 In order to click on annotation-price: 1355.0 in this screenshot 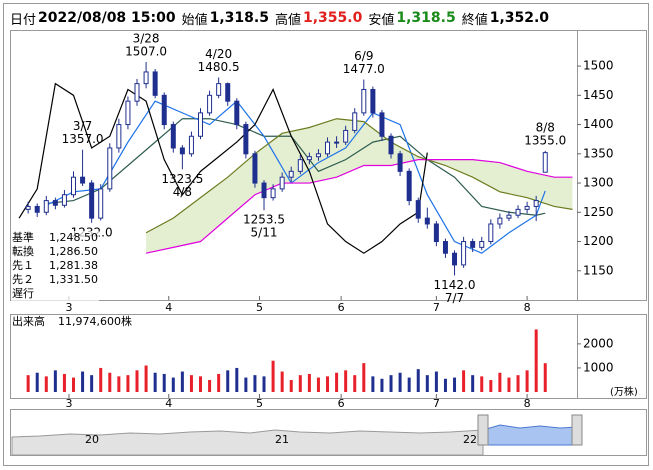, I will do `click(545, 140)`.